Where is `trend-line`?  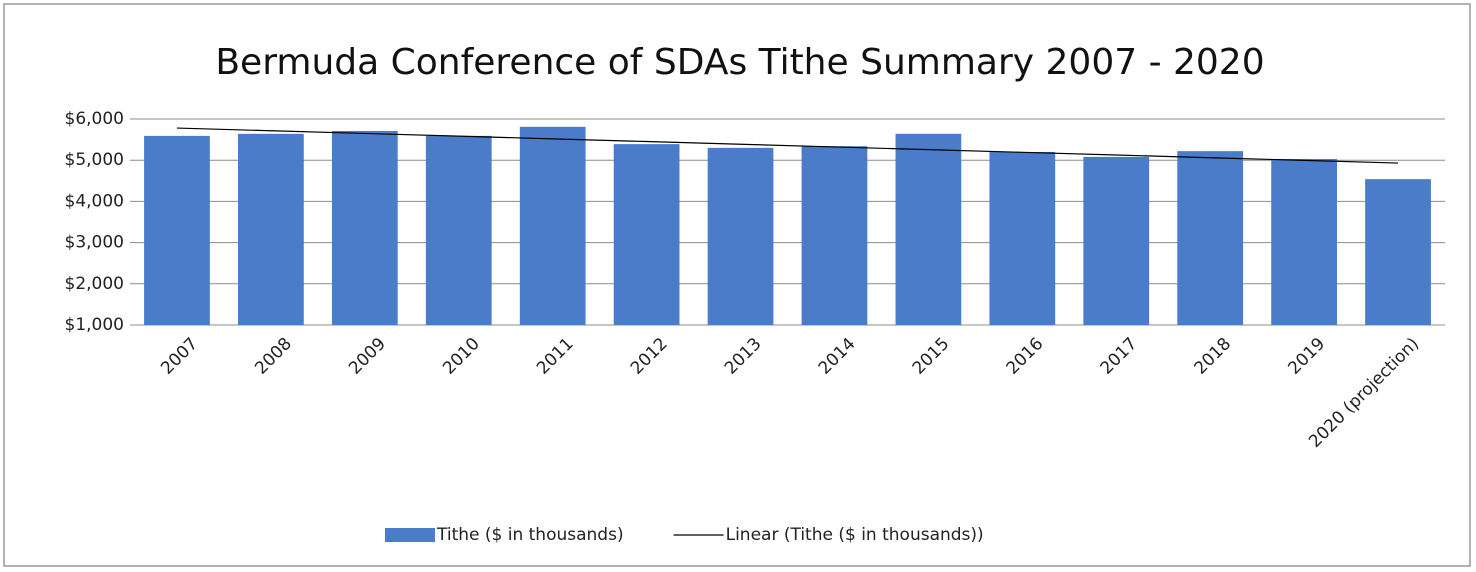 trend-line is located at coordinates (787, 145).